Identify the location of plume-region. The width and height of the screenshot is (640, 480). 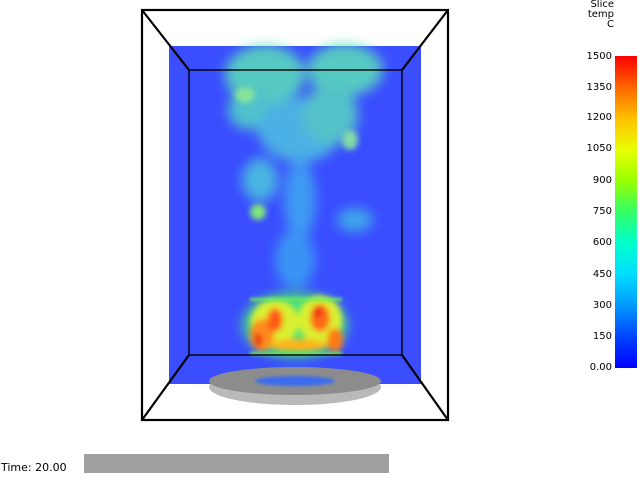
(304, 167).